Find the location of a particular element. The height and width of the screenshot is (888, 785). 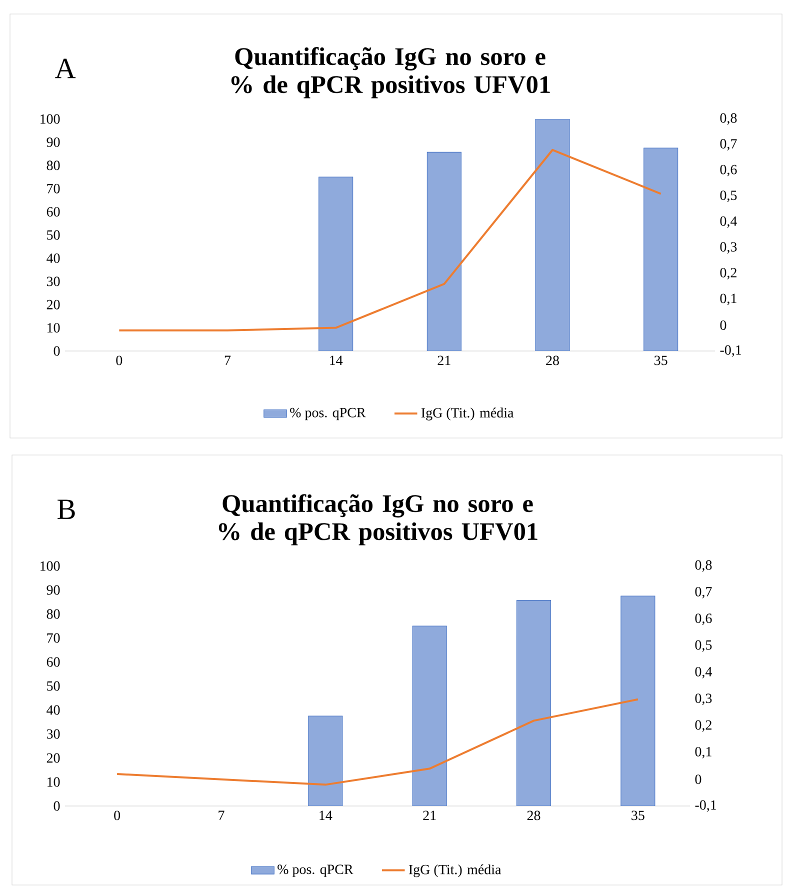

text: A is located at coordinates (65, 68).